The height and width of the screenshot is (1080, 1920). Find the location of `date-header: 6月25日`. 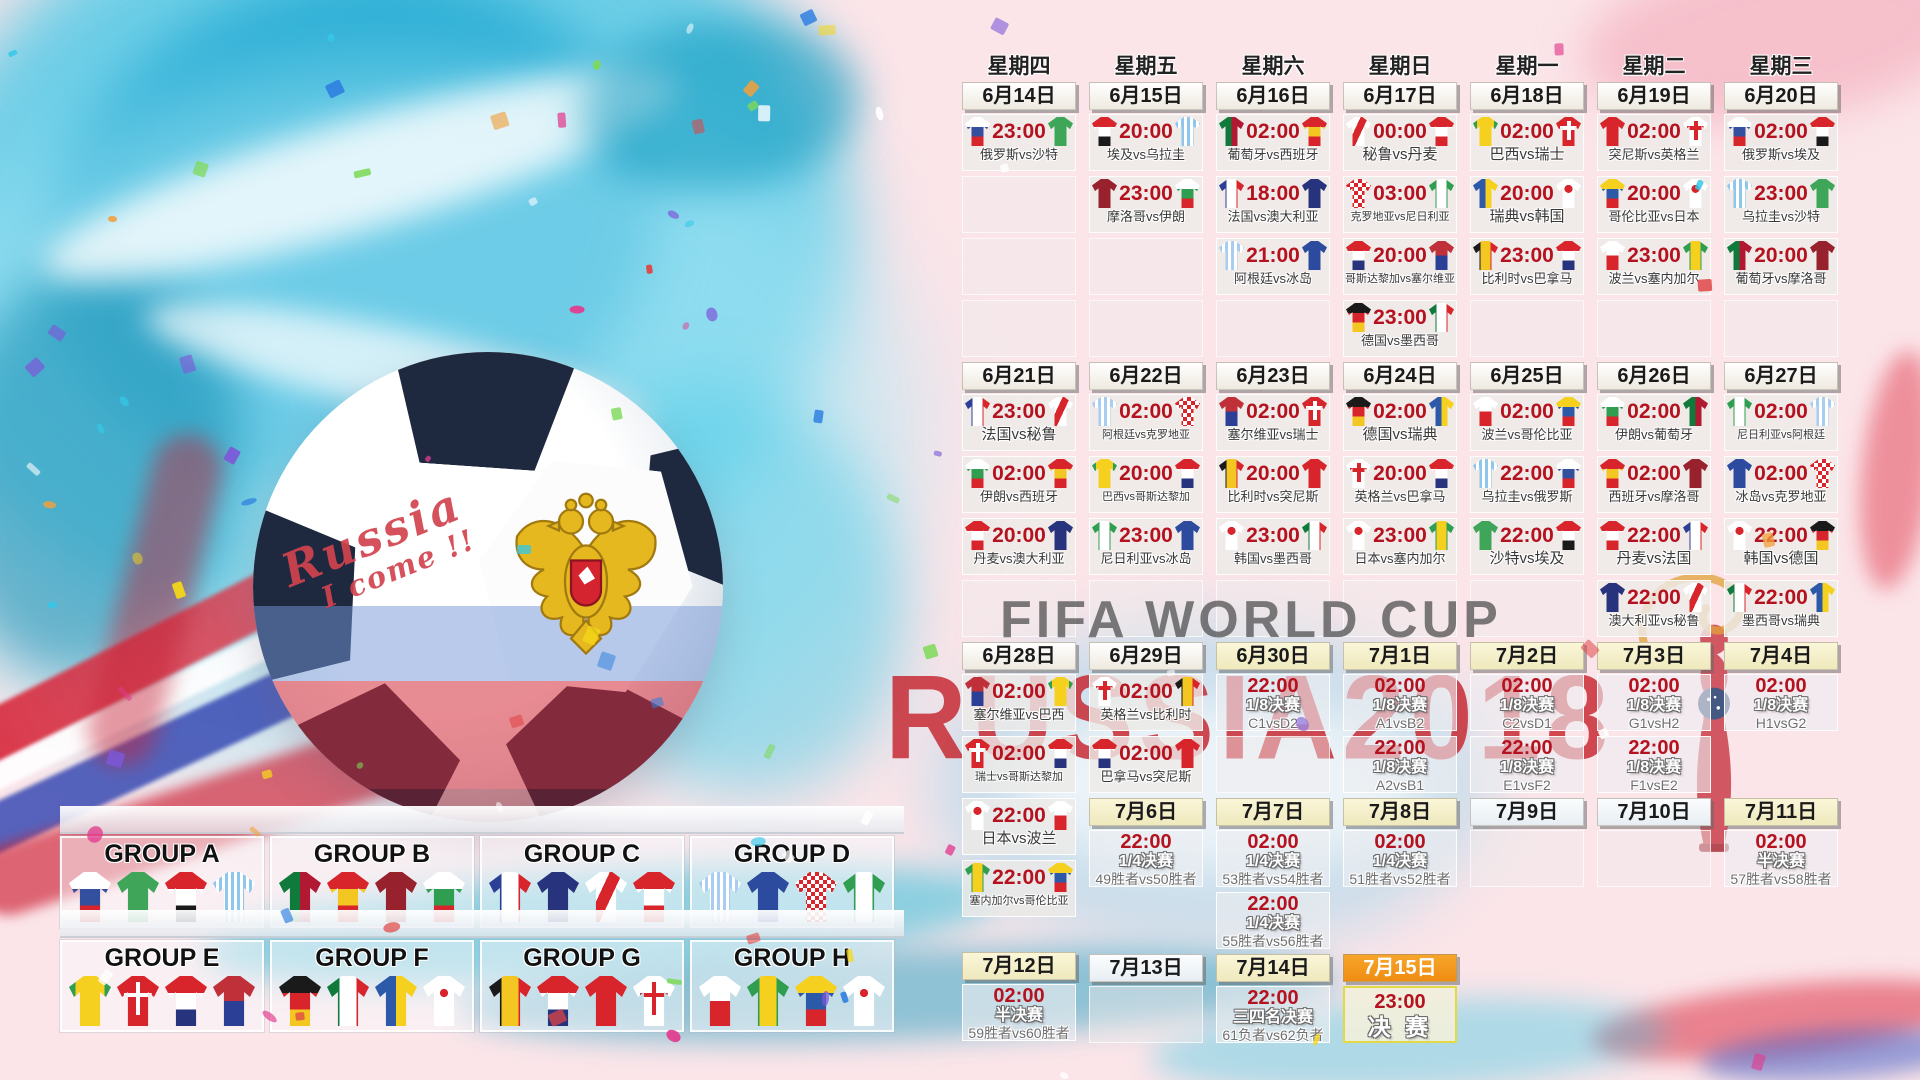

date-header: 6月25日 is located at coordinates (1527, 376).